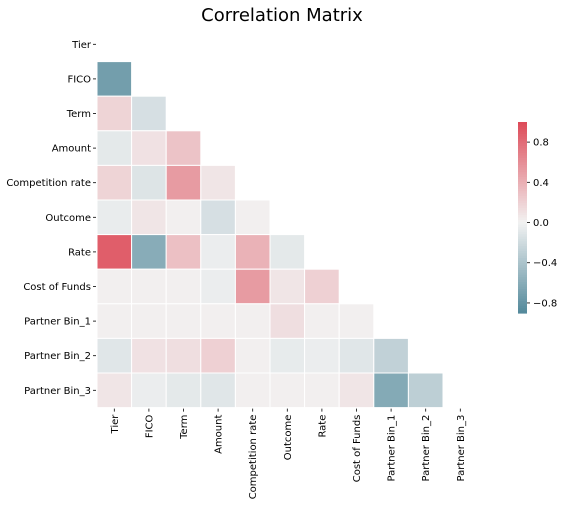 The height and width of the screenshot is (506, 565). What do you see at coordinates (184, 427) in the screenshot?
I see `x-tick-label: Term` at bounding box center [184, 427].